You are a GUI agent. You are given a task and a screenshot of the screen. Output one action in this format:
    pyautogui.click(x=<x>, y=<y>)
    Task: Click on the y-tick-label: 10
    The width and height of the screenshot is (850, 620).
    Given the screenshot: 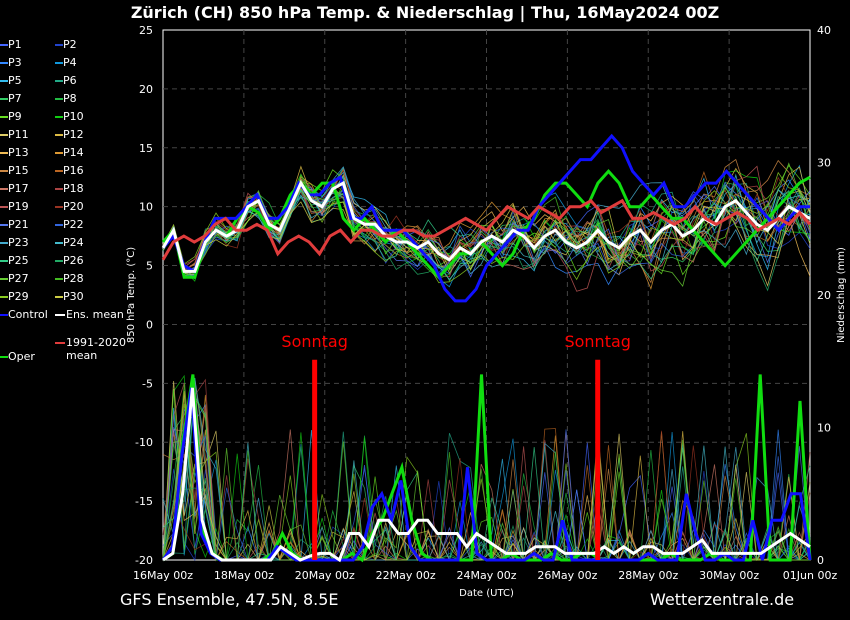 What is the action you would take?
    pyautogui.click(x=146, y=207)
    